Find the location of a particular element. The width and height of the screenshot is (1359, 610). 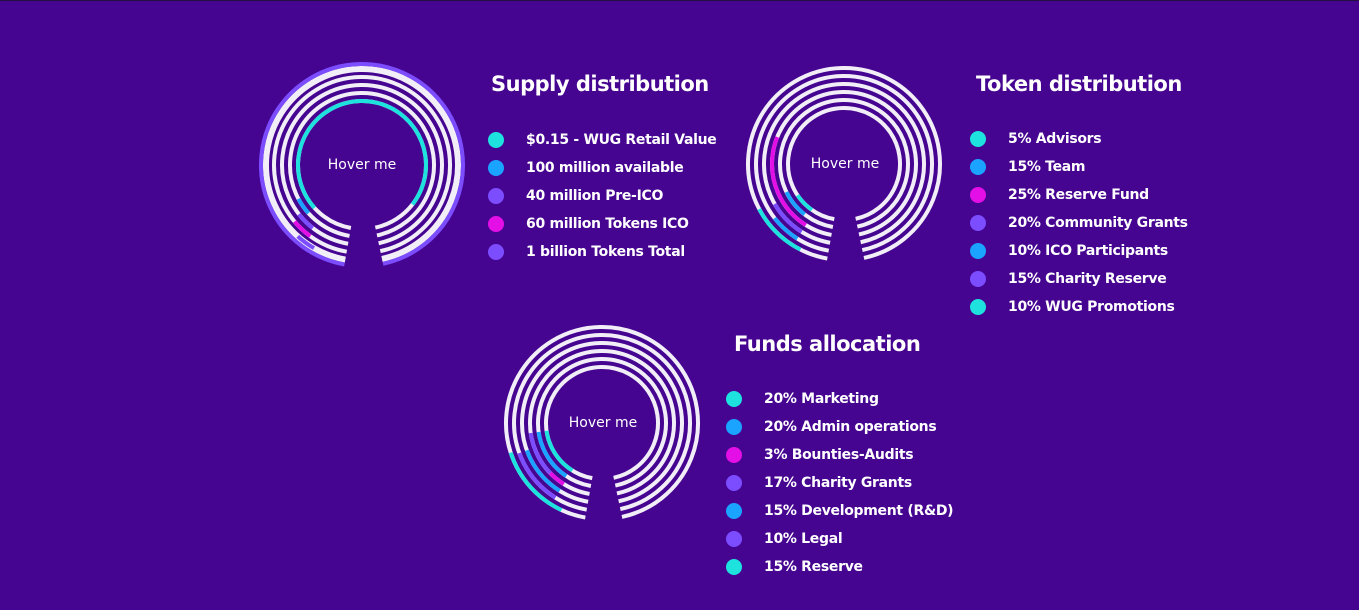

legend-item: 40 million Pre-ICO is located at coordinates (602, 196).